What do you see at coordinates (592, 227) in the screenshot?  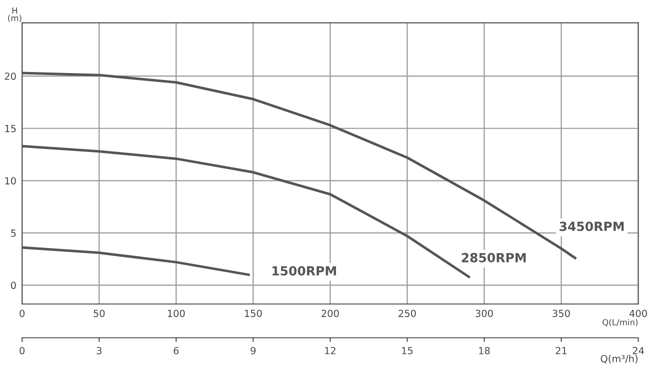 I see `series-label: 3450RPM` at bounding box center [592, 227].